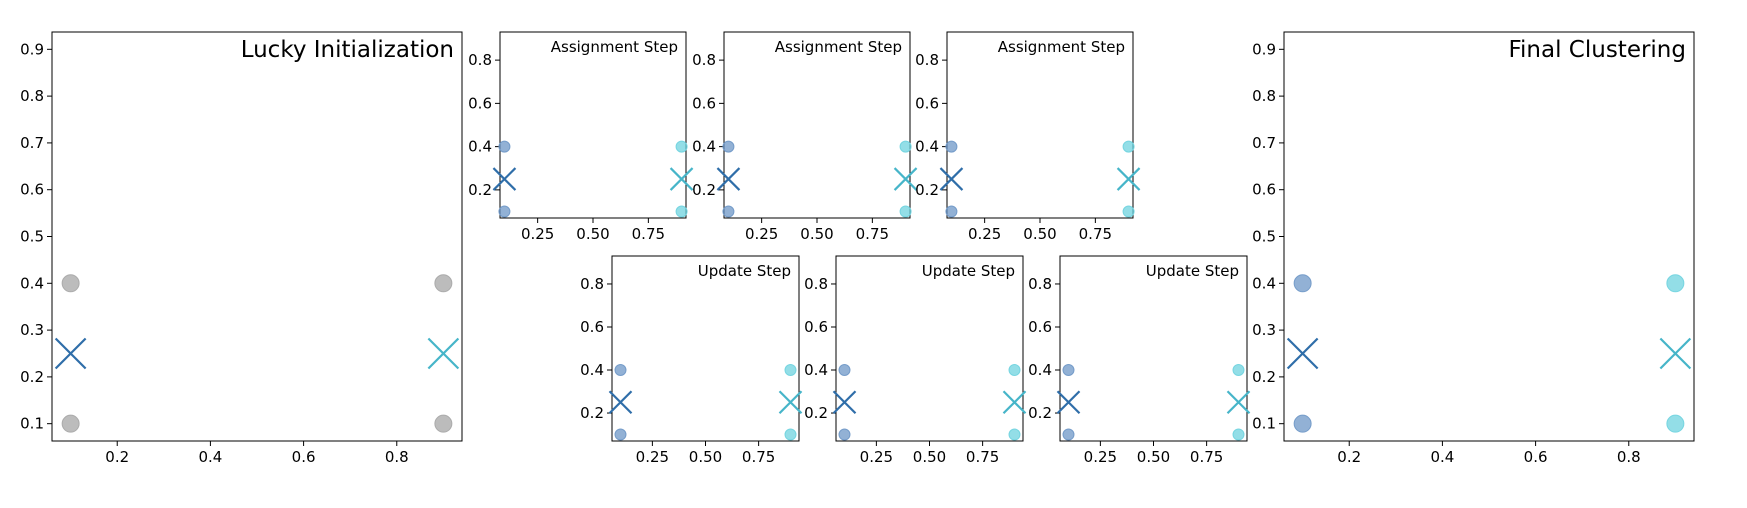  I want to click on subplot-assign1: Assignment Step 0.25 0.50 0.75 0.2 0.4 0.6 0.8, so click(581, 137).